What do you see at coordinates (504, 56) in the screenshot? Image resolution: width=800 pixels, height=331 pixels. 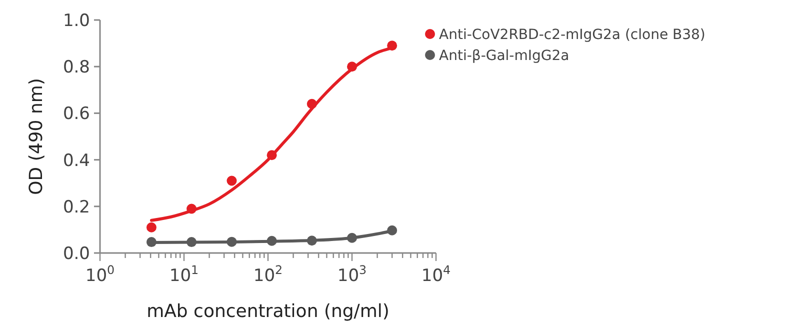 I see `legend-label: Anti-β-Gal-mIgG2a` at bounding box center [504, 56].